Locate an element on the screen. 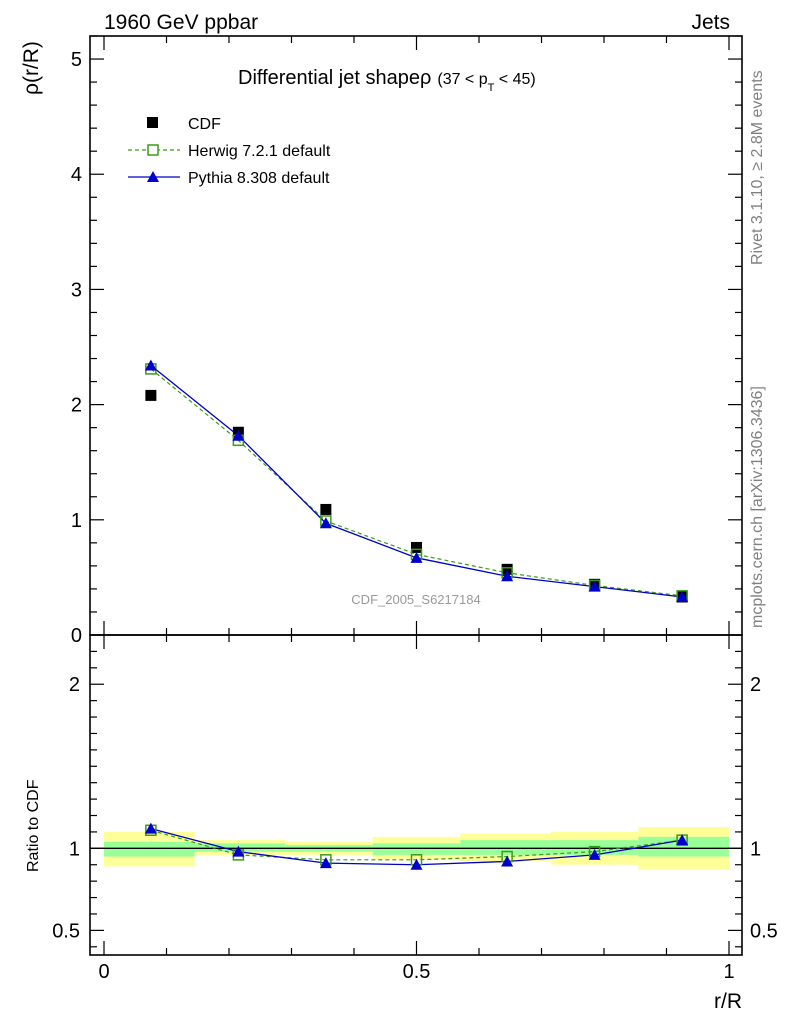  main-y-tick-label: 1 is located at coordinates (76, 521).